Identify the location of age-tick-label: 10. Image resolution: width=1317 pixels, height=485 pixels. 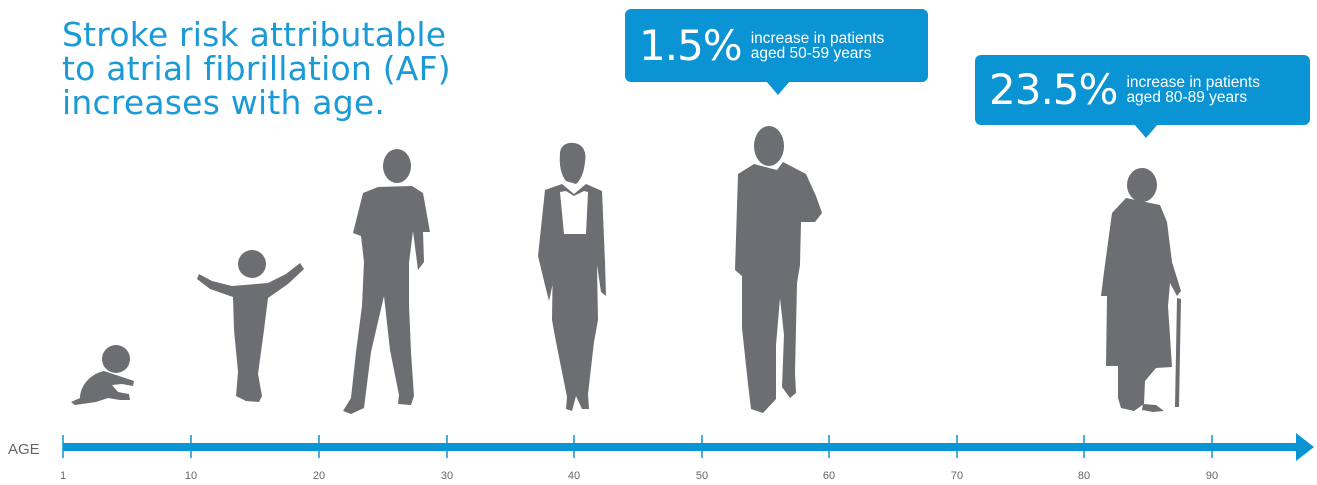
(191, 476).